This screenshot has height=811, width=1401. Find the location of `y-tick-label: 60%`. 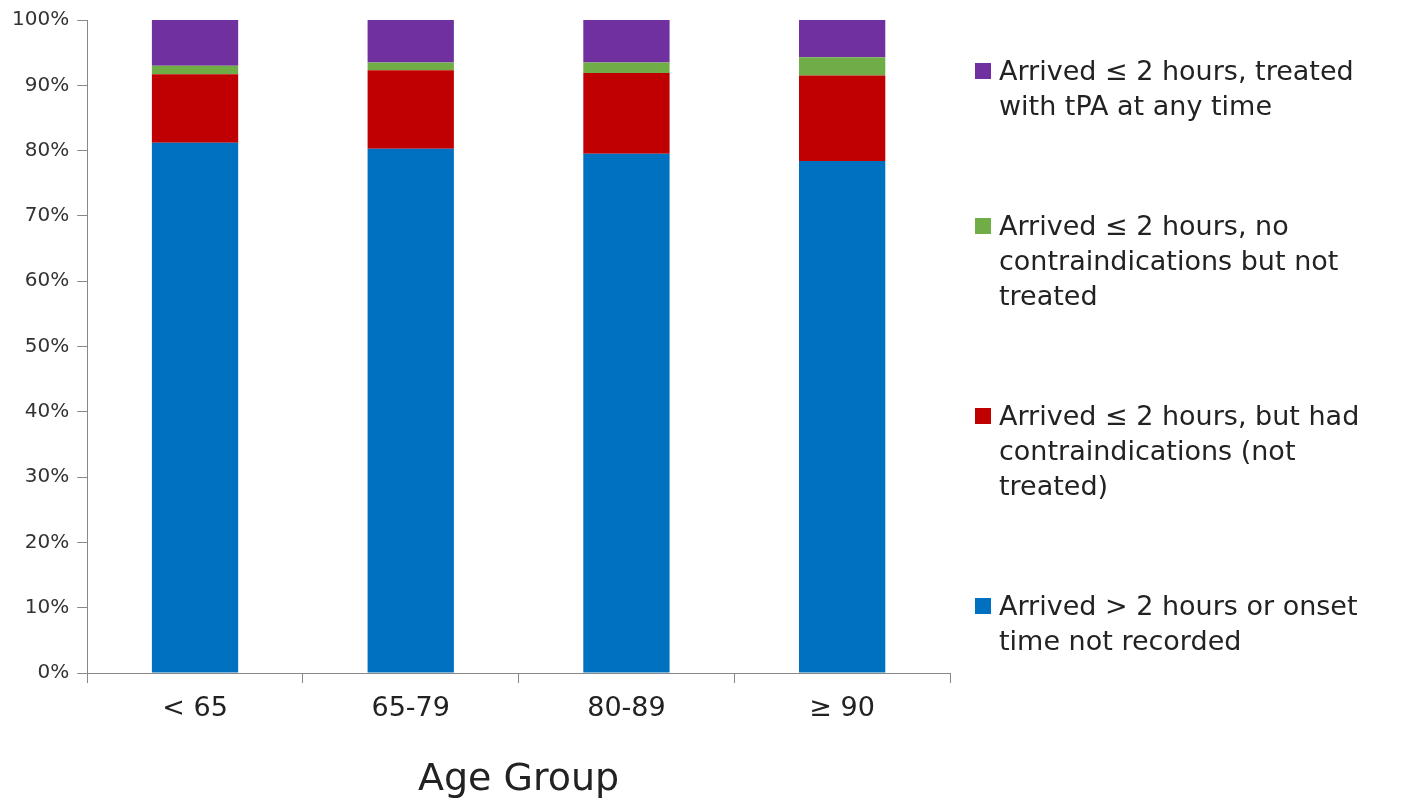

y-tick-label: 60% is located at coordinates (47, 279).